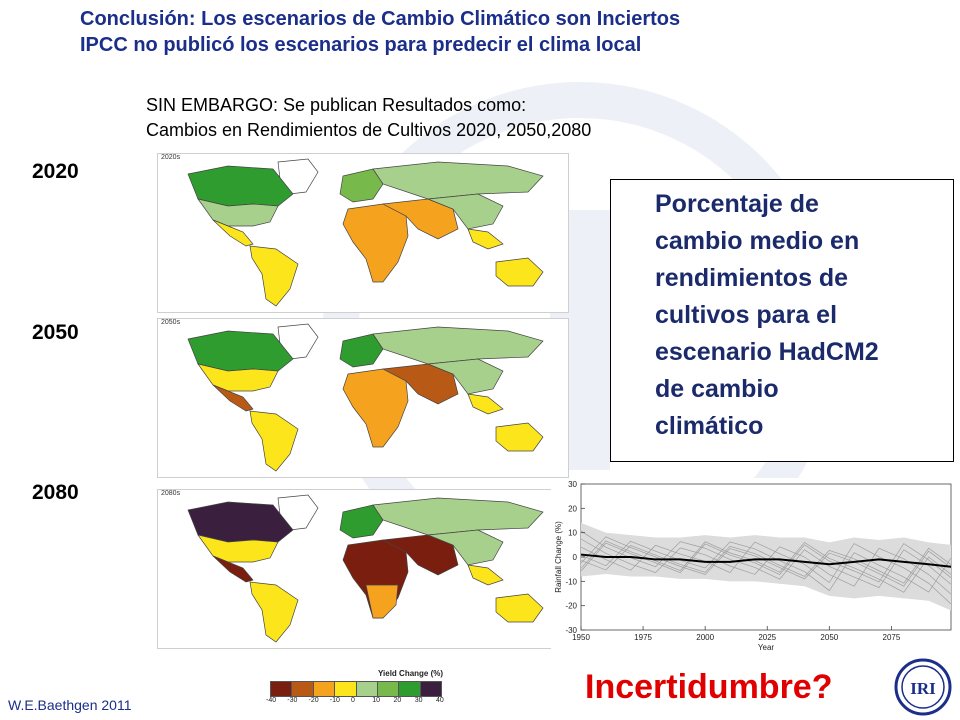 This screenshot has width=960, height=720. What do you see at coordinates (376, 700) in the screenshot?
I see `legend-tick-label: 10` at bounding box center [376, 700].